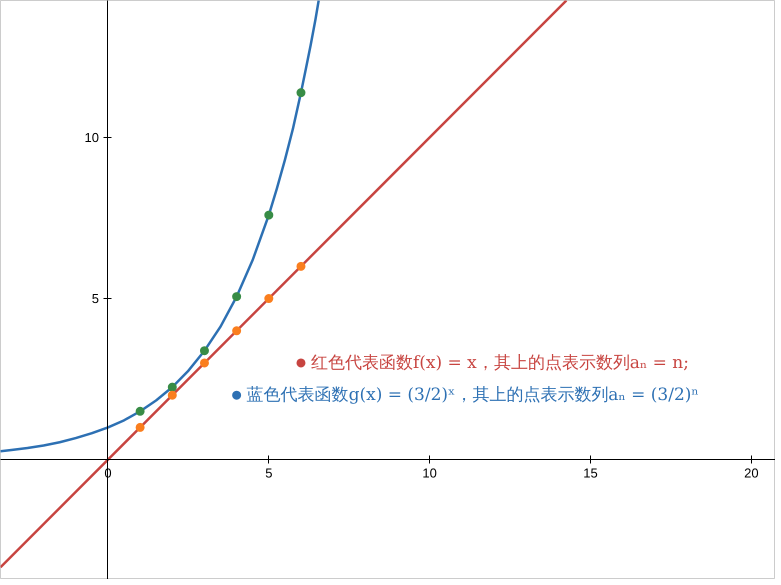 This screenshot has height=585, width=781. Describe the element at coordinates (590, 473) in the screenshot. I see `x-tick-label: 15` at that location.